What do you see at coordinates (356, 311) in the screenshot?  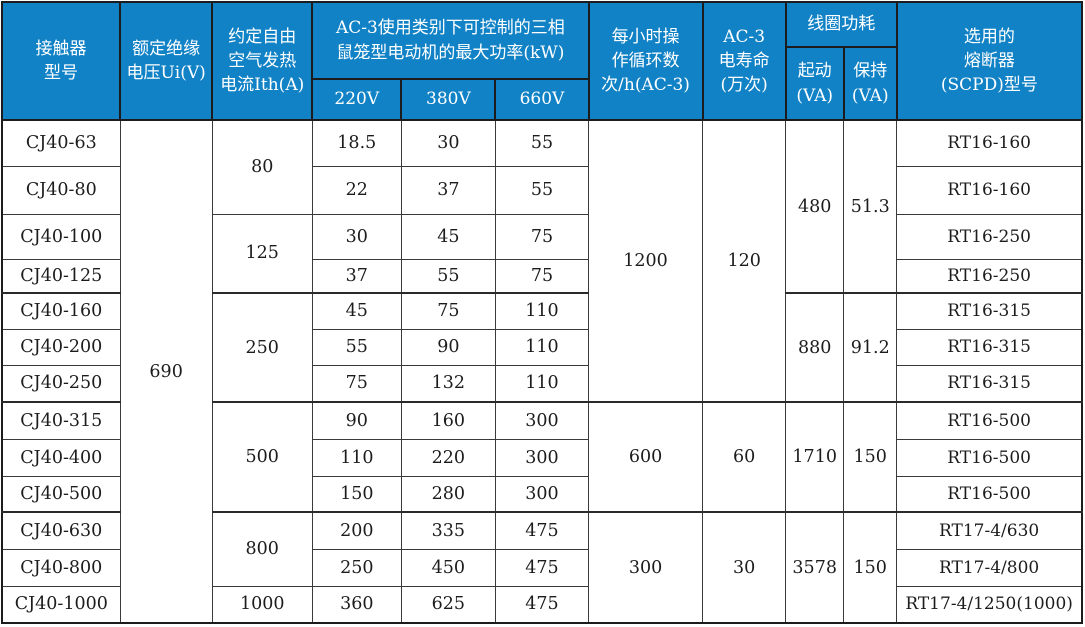 I see `power-220-cell: 45` at bounding box center [356, 311].